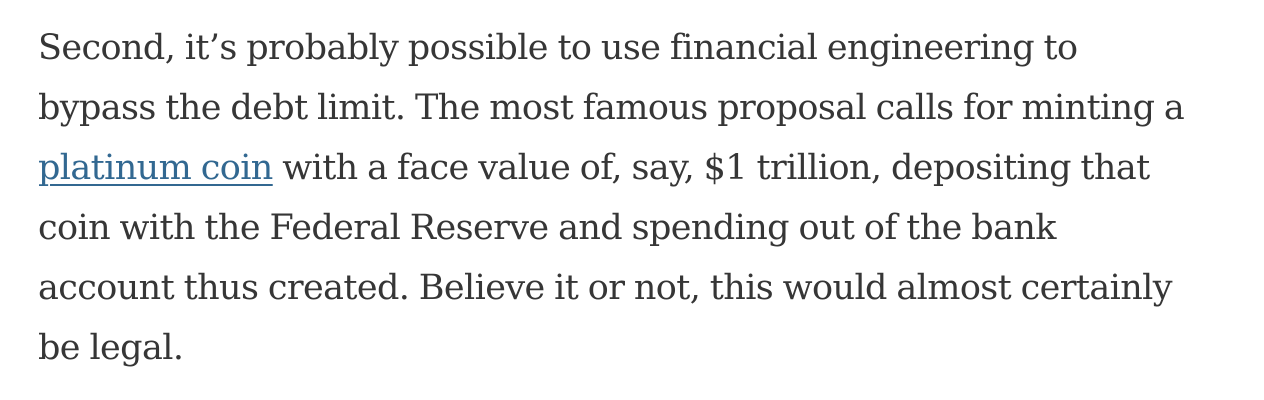 The width and height of the screenshot is (1264, 400). What do you see at coordinates (155, 168) in the screenshot?
I see `platinum-coin-link: platinum coin` at bounding box center [155, 168].